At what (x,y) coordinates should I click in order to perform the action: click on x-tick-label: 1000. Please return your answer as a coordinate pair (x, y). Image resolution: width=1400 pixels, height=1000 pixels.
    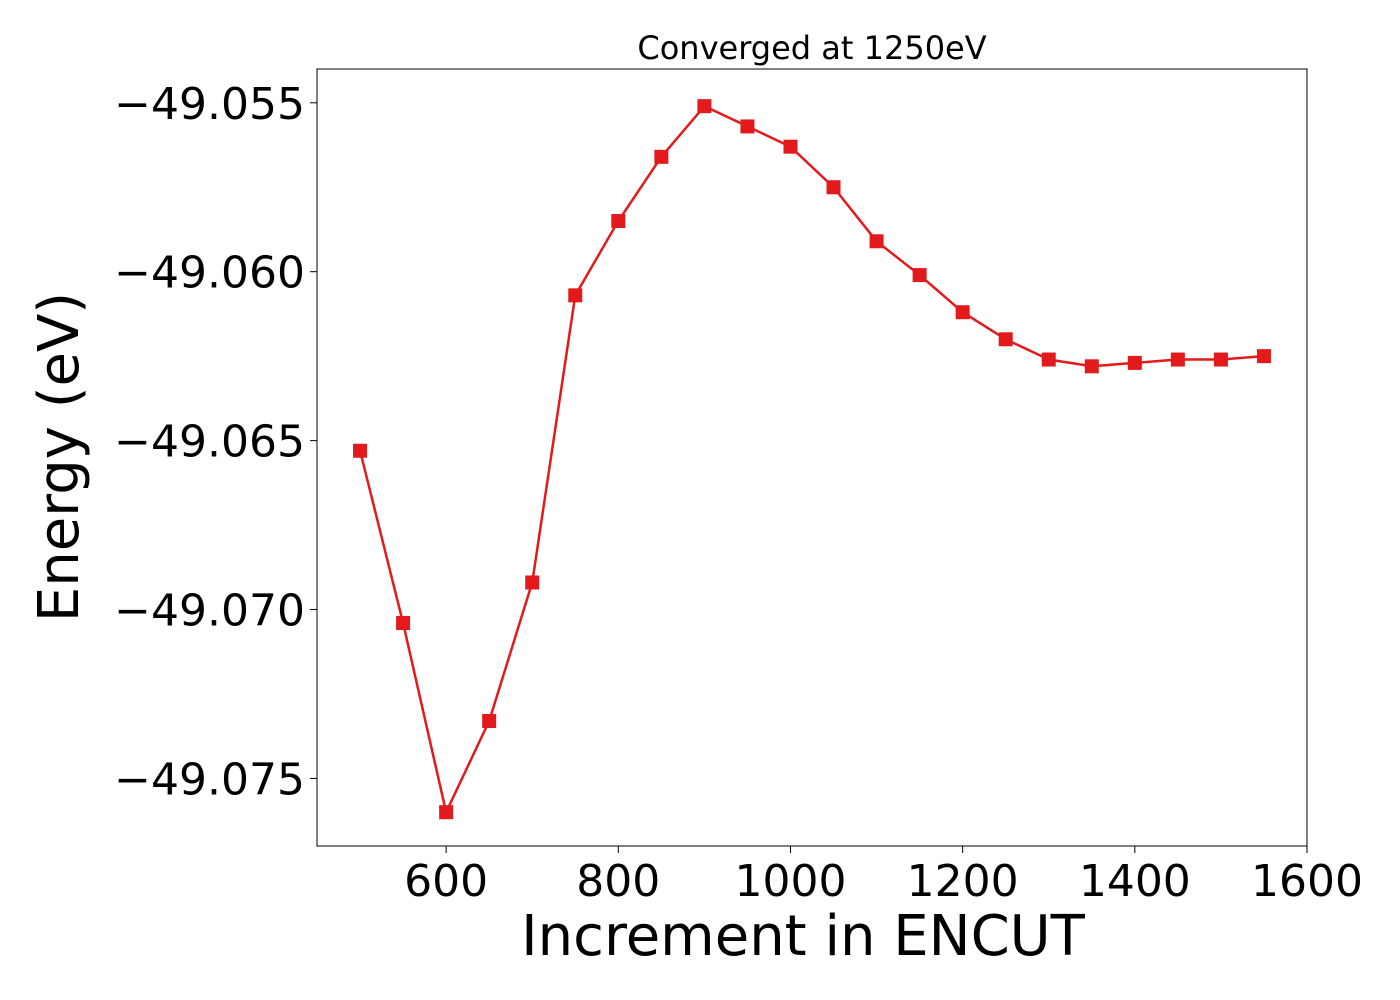
    Looking at the image, I should click on (790, 881).